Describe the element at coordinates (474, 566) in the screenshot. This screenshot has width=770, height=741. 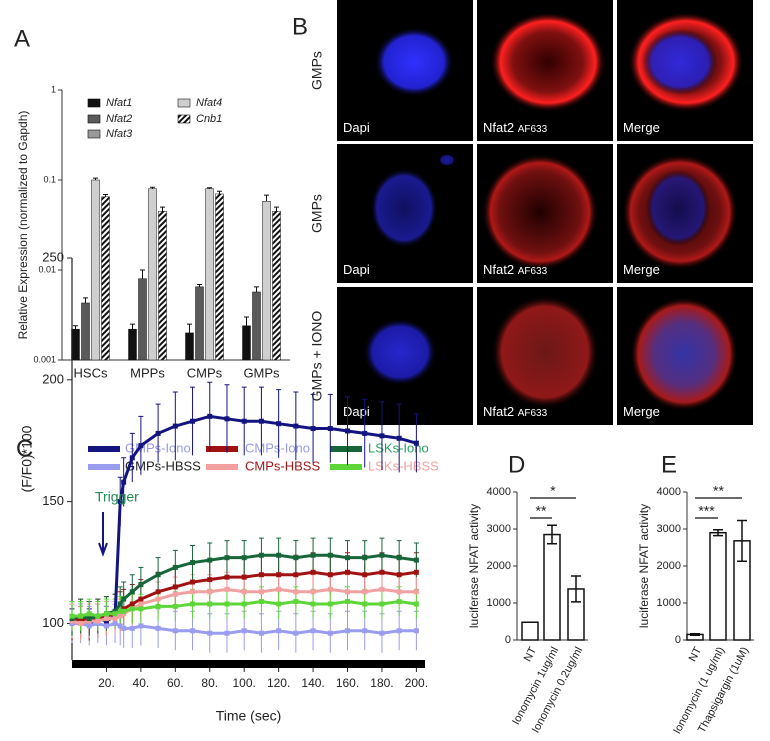
I see `y-axis-label: luciferase NFAT activity` at that location.